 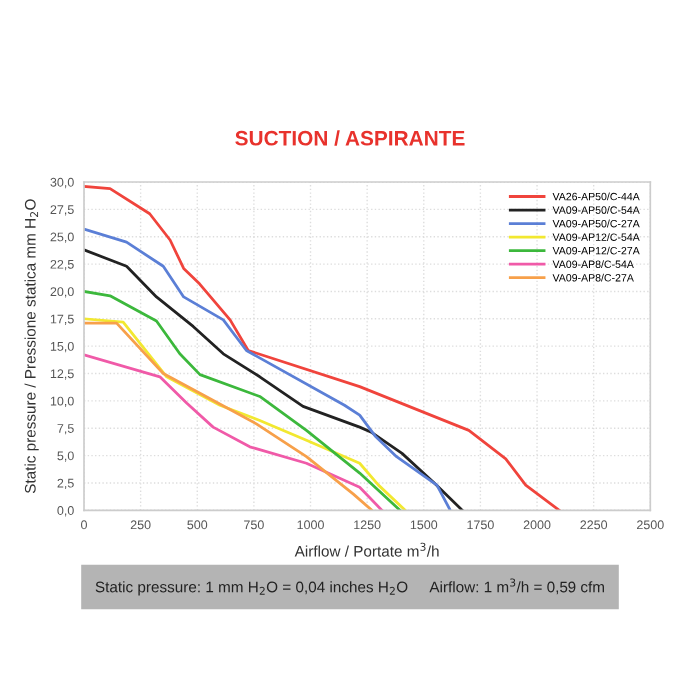 I want to click on line-series, so click(x=234, y=432).